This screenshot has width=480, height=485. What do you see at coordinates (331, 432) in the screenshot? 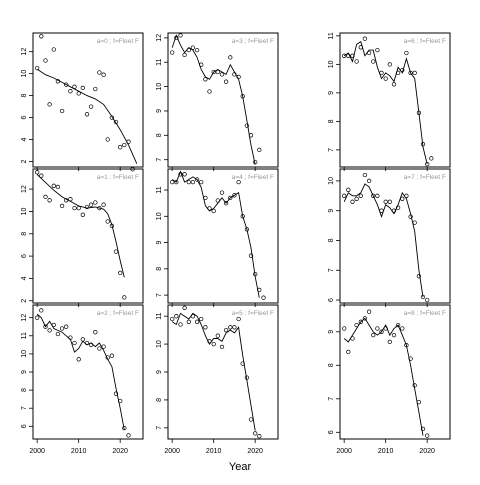
I see `y-tick-label: 6` at bounding box center [331, 432].